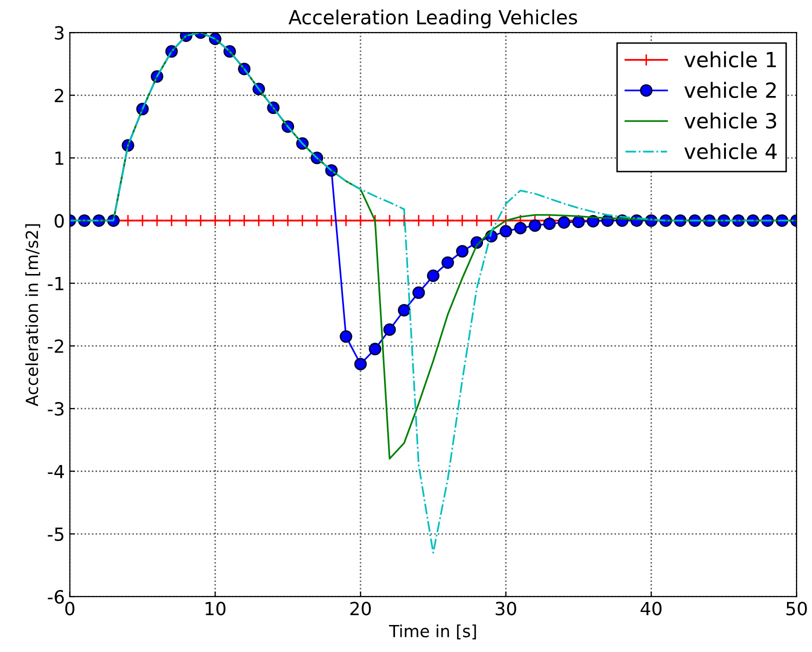 This screenshot has width=812, height=652. What do you see at coordinates (56, 409) in the screenshot?
I see `y-tick-label: -3` at bounding box center [56, 409].